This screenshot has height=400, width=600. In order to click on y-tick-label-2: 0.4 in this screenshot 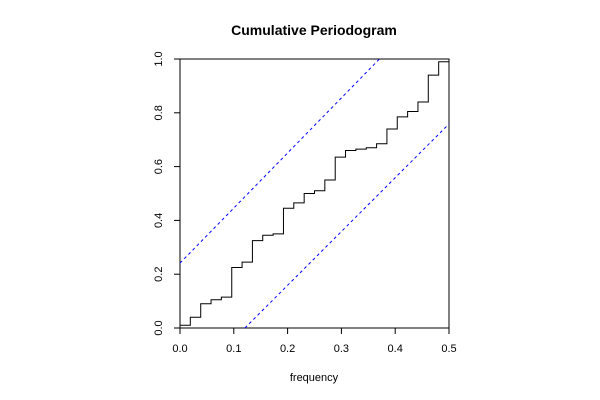, I will do `click(159, 220)`.